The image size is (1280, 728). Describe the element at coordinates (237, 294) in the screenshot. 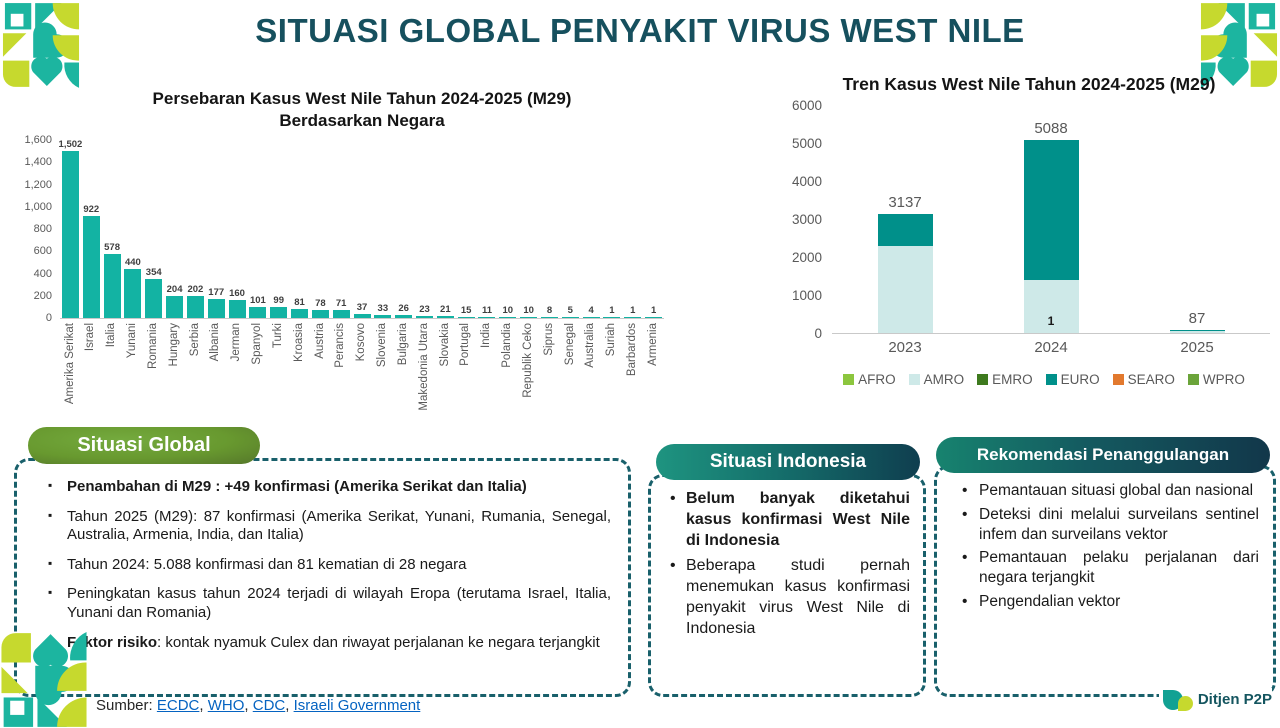

I see `bar-value-label: 160` at that location.